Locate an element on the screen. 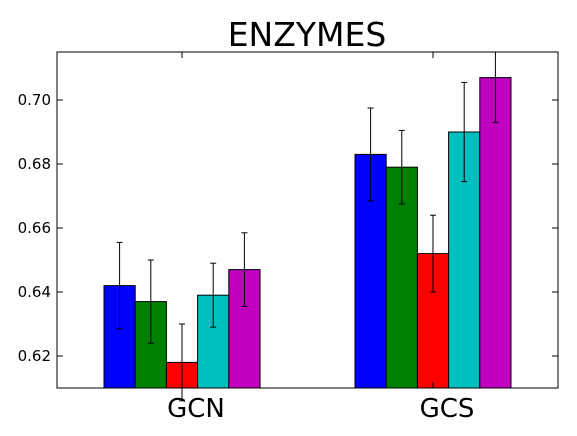 The height and width of the screenshot is (436, 577). x-tick-label-gcn: GCN is located at coordinates (196, 409).